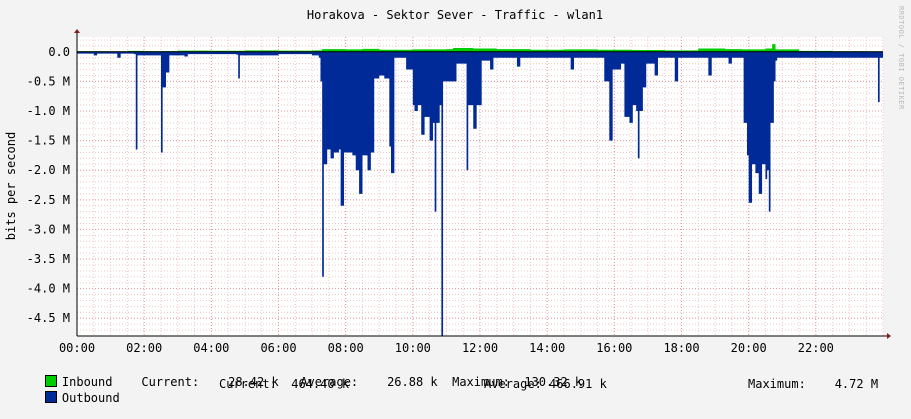 The height and width of the screenshot is (419, 911). What do you see at coordinates (50, 397) in the screenshot?
I see `outbound-swatch` at bounding box center [50, 397].